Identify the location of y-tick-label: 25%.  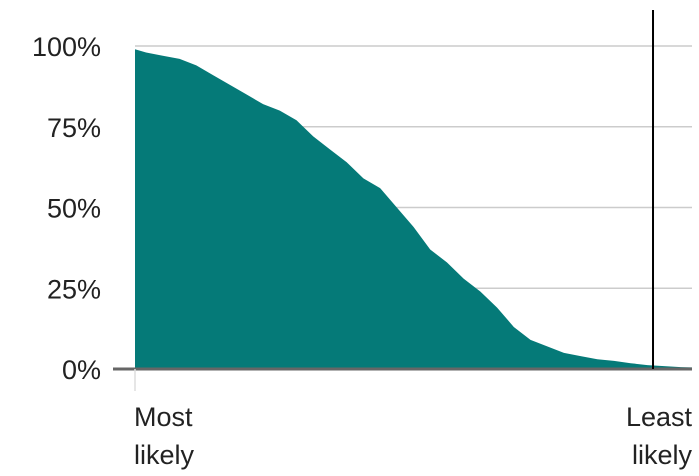
(74, 289).